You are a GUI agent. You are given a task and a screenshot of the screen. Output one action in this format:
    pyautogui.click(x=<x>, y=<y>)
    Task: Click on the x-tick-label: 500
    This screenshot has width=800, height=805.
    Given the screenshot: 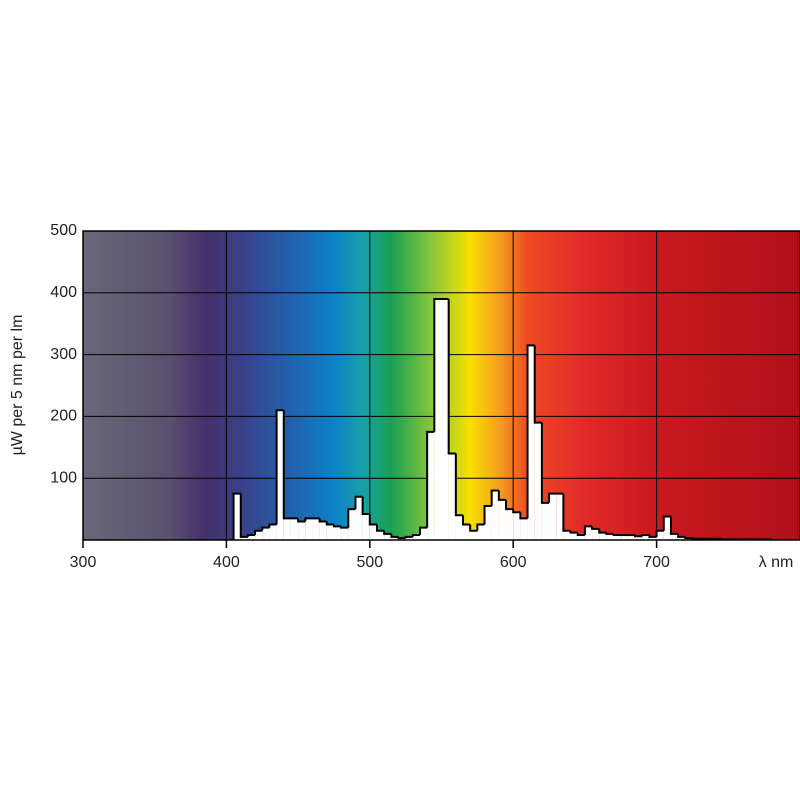 What is the action you would take?
    pyautogui.click(x=369, y=562)
    